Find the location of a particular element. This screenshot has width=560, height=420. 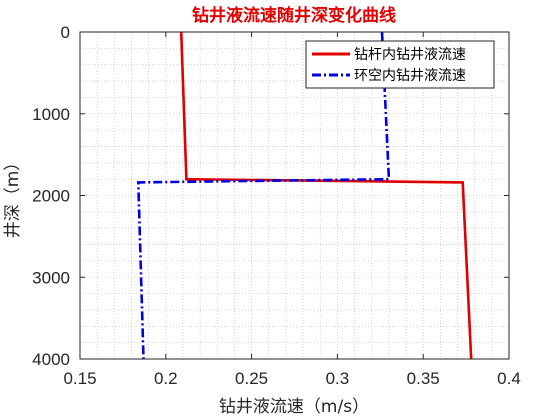

x-tick-label: 0.2 is located at coordinates (166, 378).